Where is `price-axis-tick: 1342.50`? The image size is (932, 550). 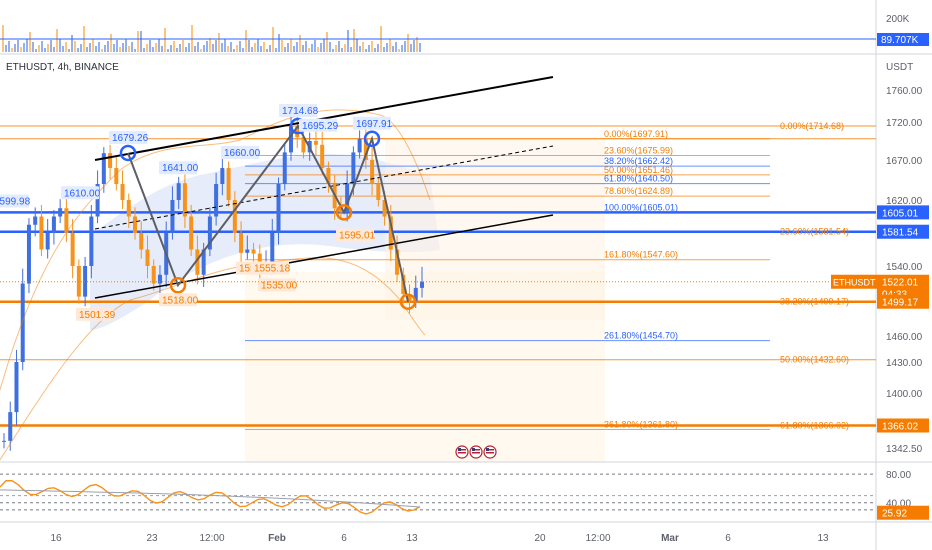
price-axis-tick: 1342.50 is located at coordinates (904, 449).